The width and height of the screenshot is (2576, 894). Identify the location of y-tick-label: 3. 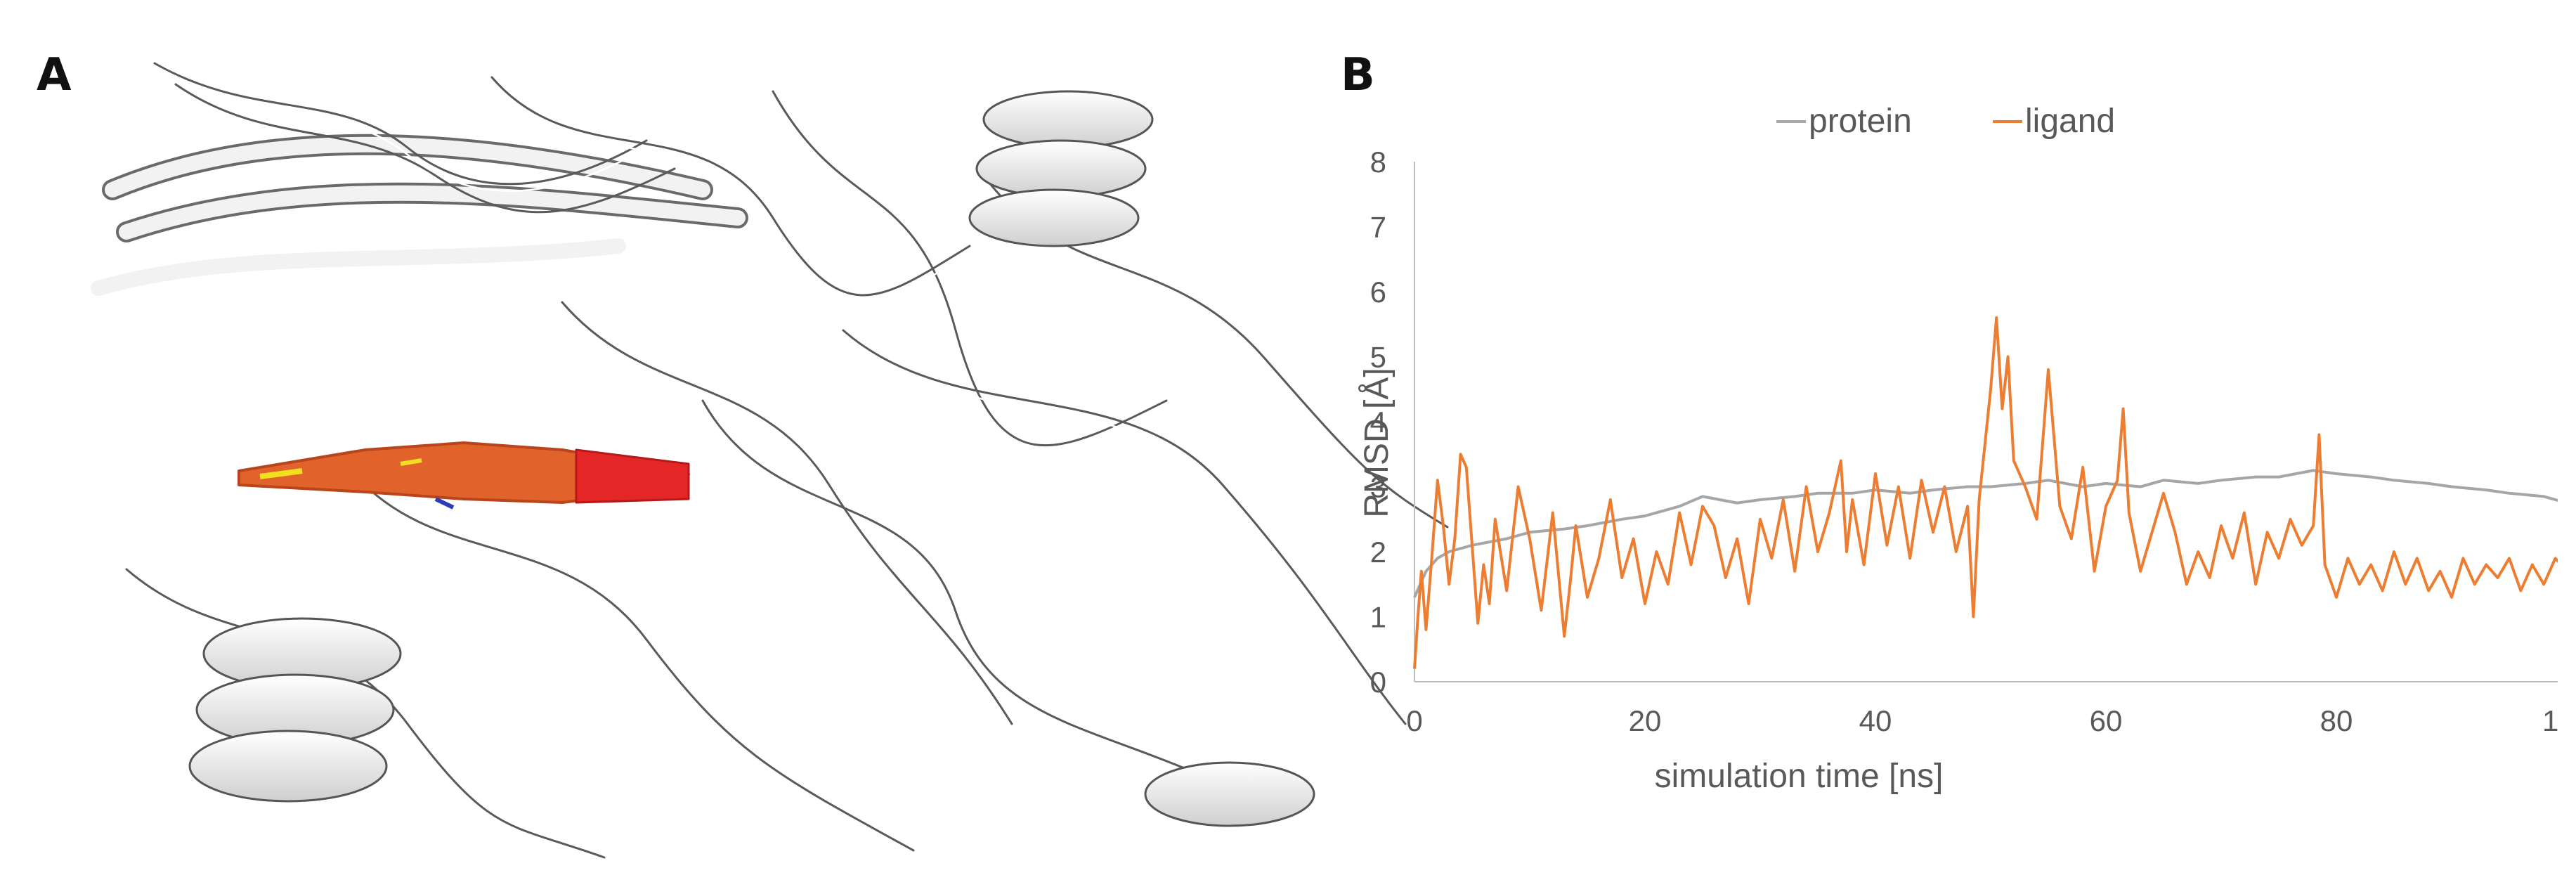
(1378, 487).